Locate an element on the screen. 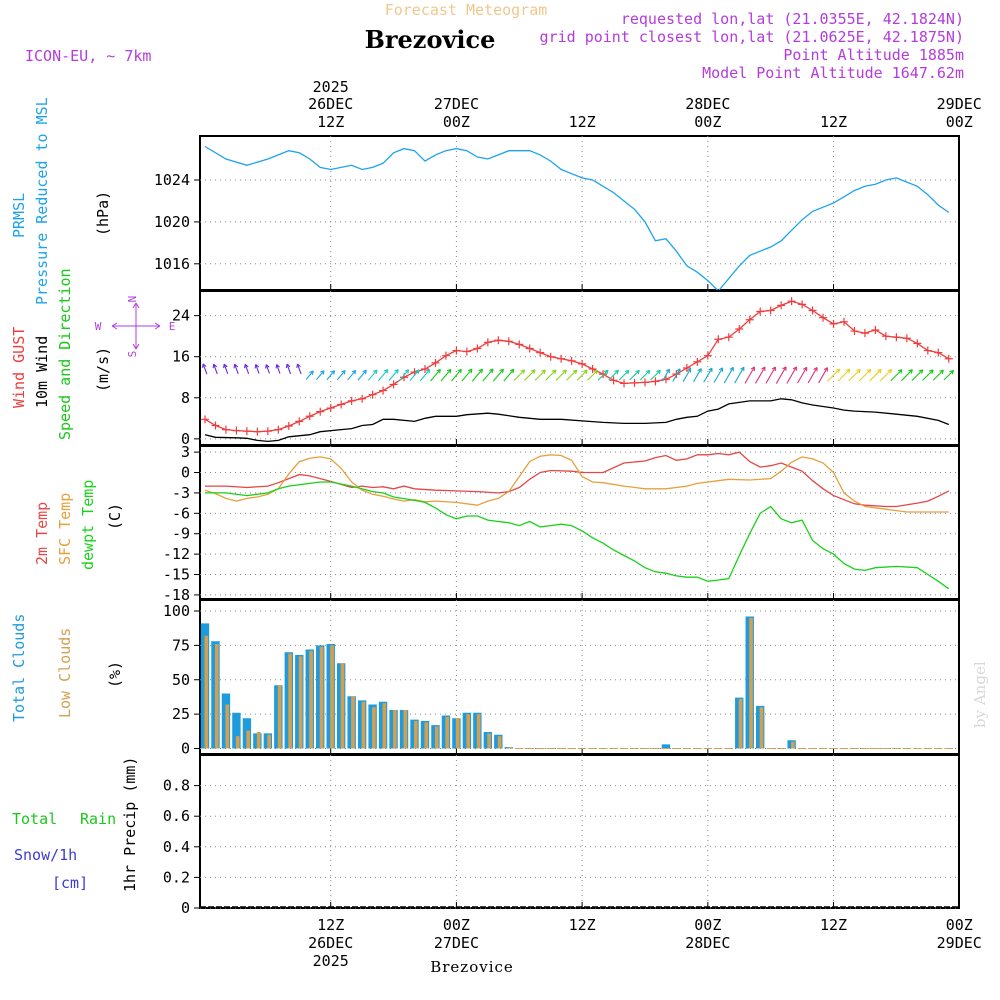  legend-10m-wind: 10m Wind is located at coordinates (42, 372).